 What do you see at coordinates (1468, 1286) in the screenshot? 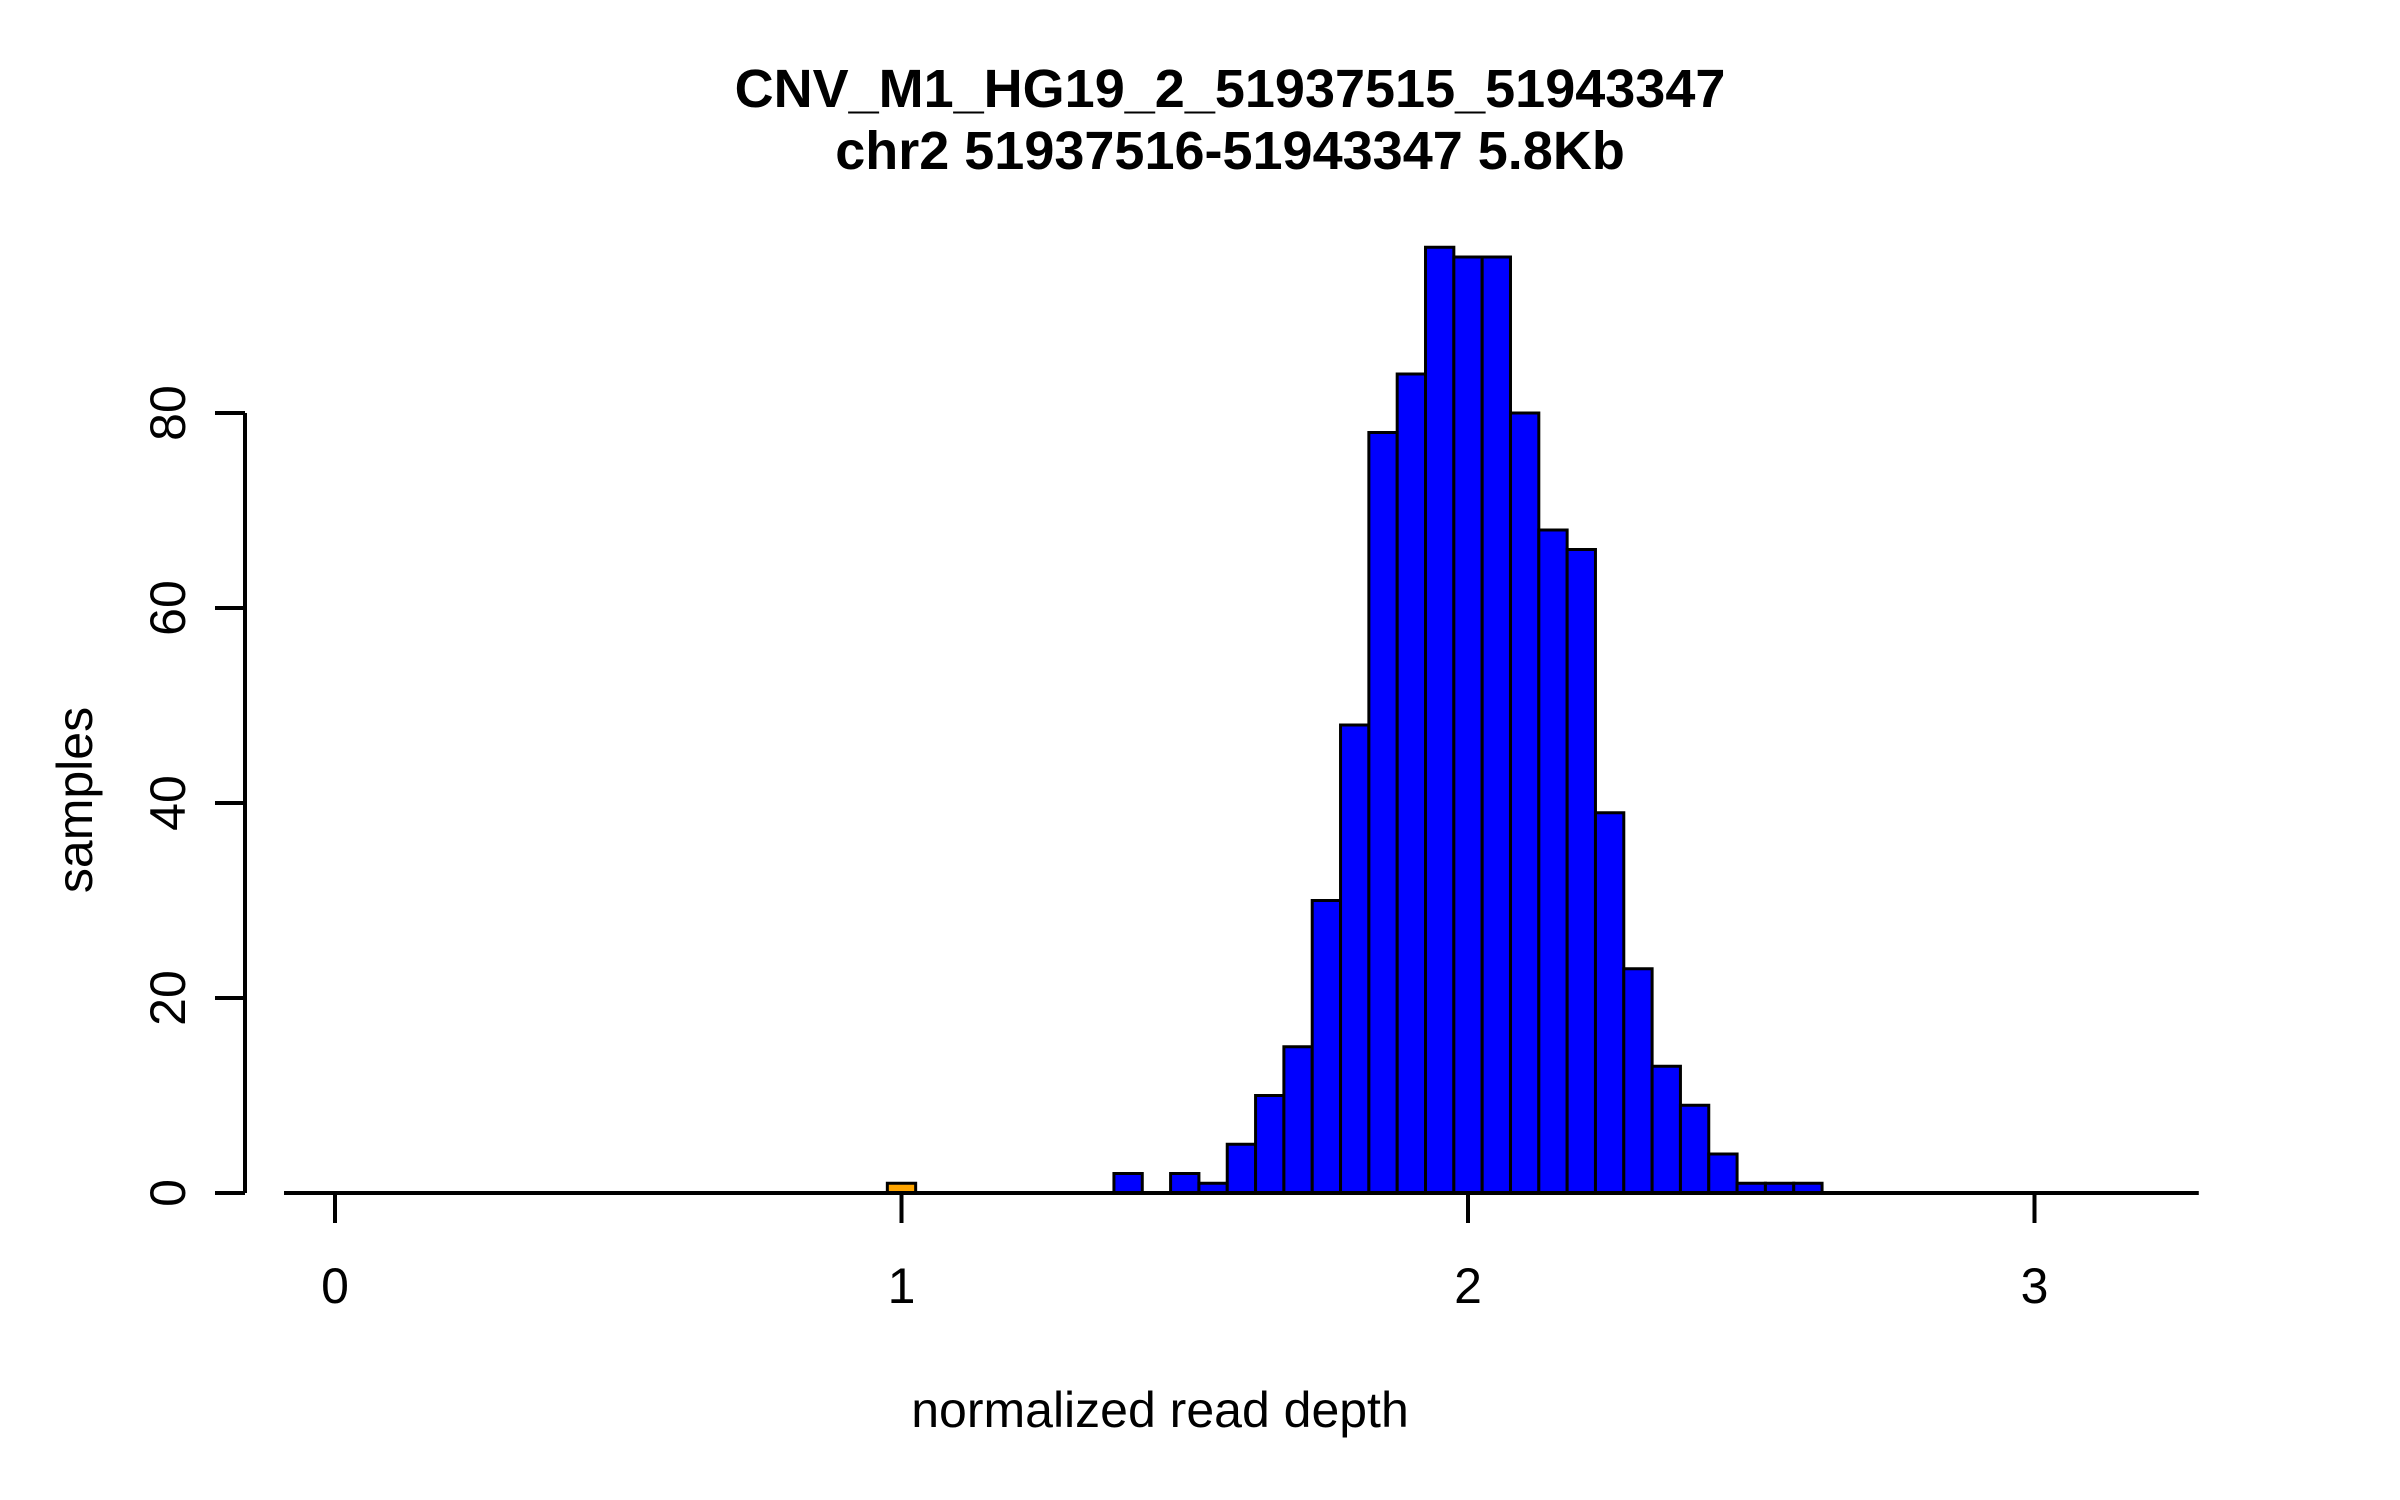
I see `x-tick-label: 2` at bounding box center [1468, 1286].